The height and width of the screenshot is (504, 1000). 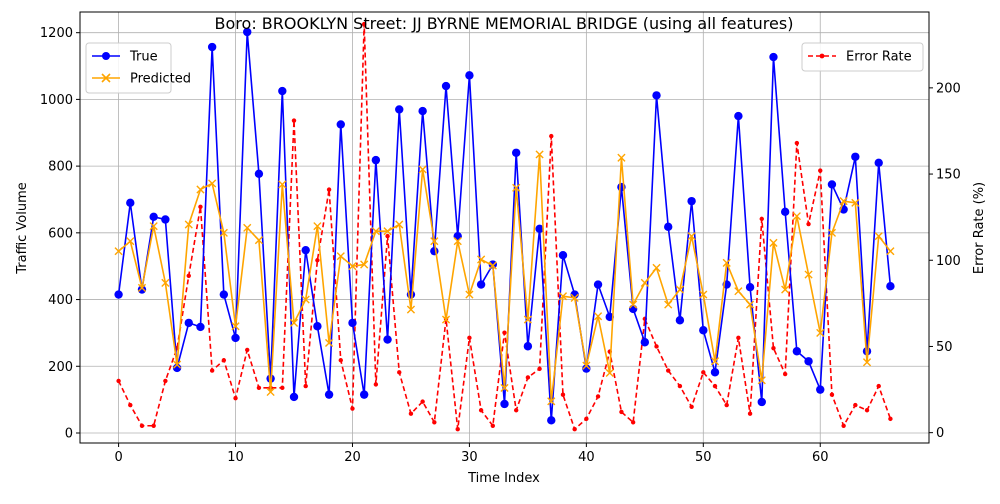 What do you see at coordinates (862, 57) in the screenshot?
I see `legend-right-box` at bounding box center [862, 57].